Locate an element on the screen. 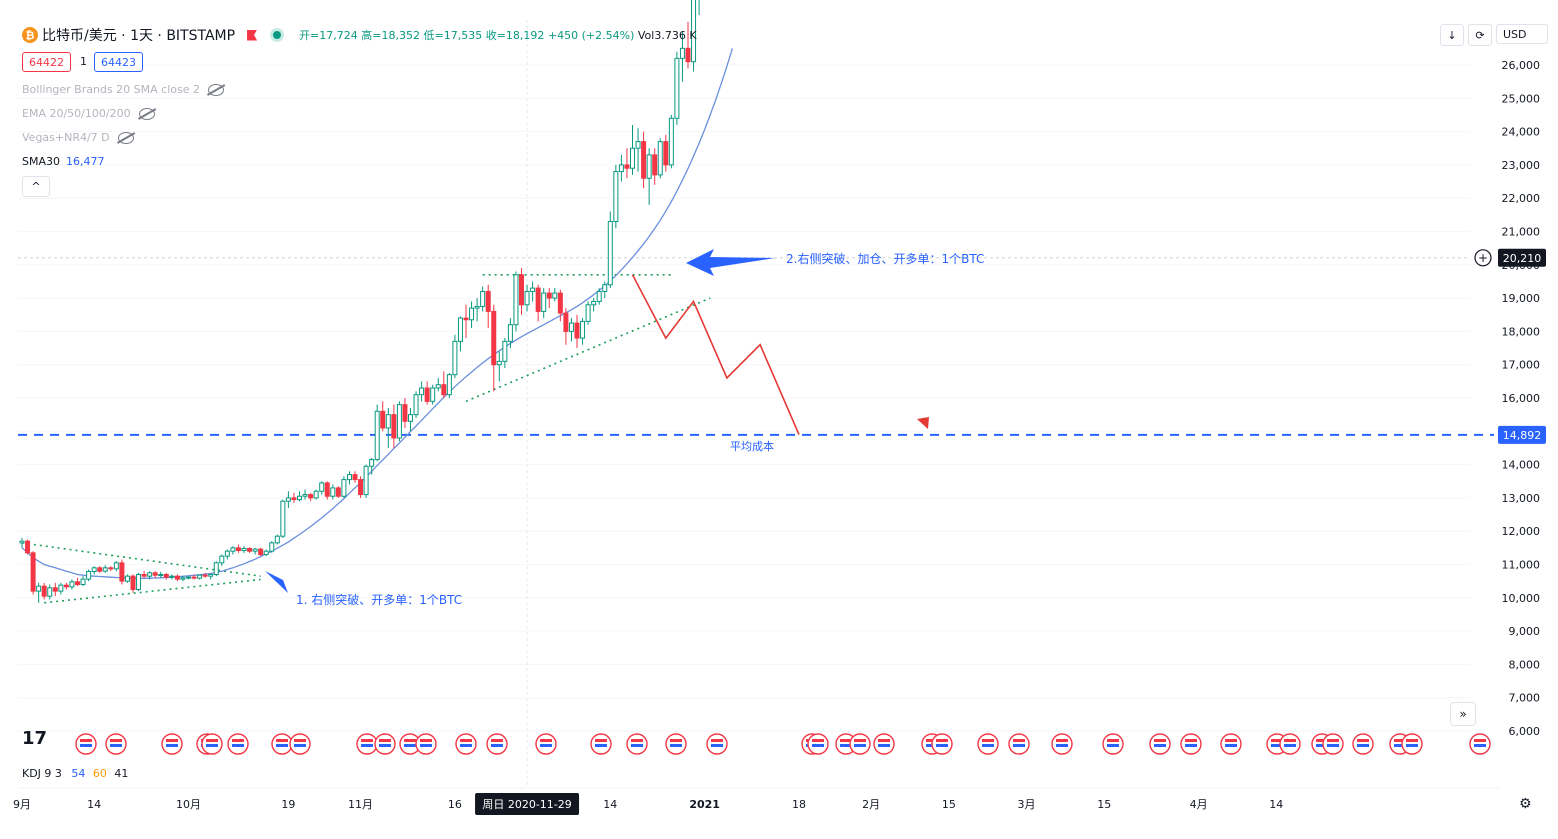 The width and height of the screenshot is (1558, 839). price-tick-label: 18,000 is located at coordinates (1521, 331).